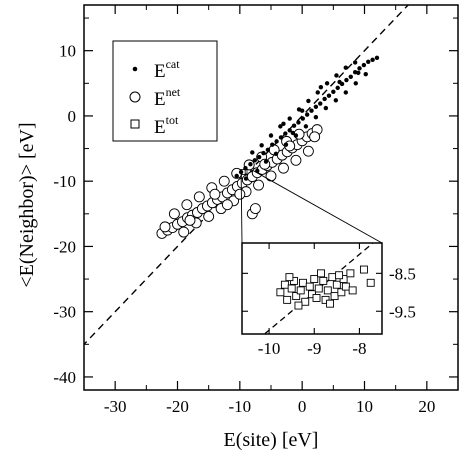  I want to click on x-tick-label: -10, so click(239, 406).